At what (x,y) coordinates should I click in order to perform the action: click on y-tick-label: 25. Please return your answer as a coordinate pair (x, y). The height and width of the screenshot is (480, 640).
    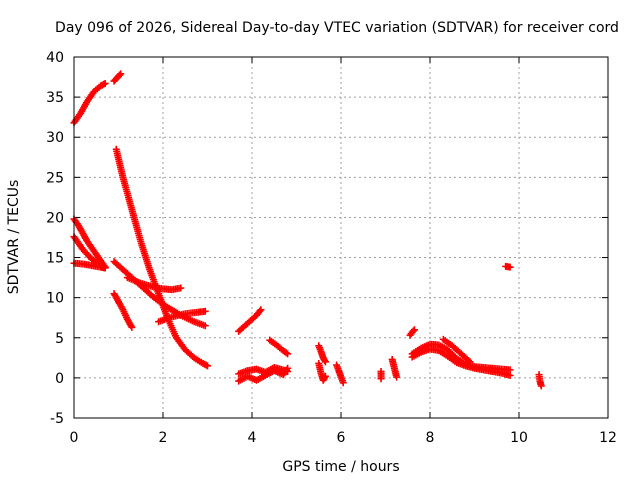
    Looking at the image, I should click on (55, 178).